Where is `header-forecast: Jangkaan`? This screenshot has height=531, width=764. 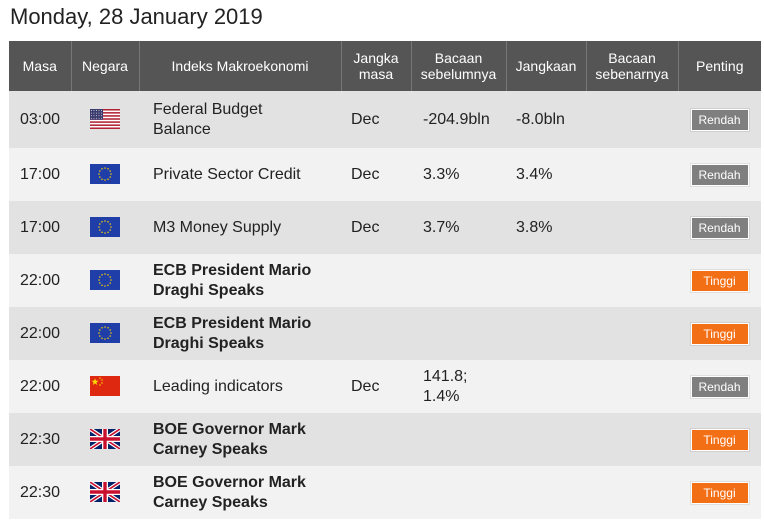 header-forecast: Jangkaan is located at coordinates (546, 66).